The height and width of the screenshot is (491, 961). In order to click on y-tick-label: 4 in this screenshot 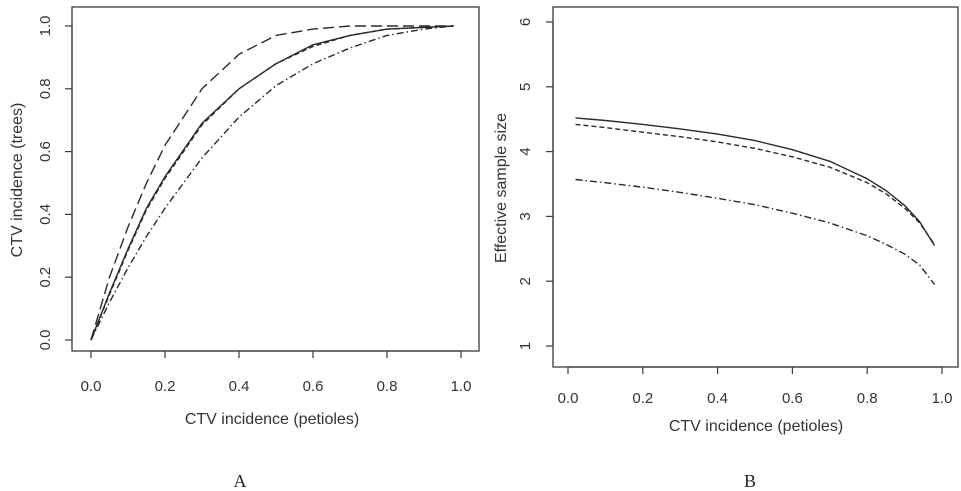, I will do `click(525, 151)`.